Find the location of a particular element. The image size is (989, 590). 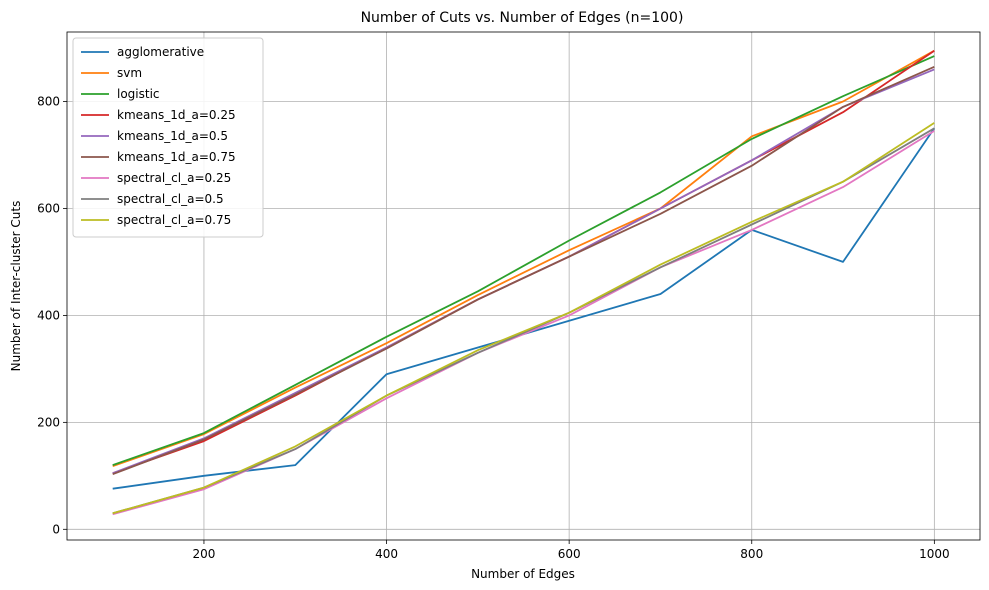

legend-label: spectral_cl_a=0.25 is located at coordinates (174, 178).